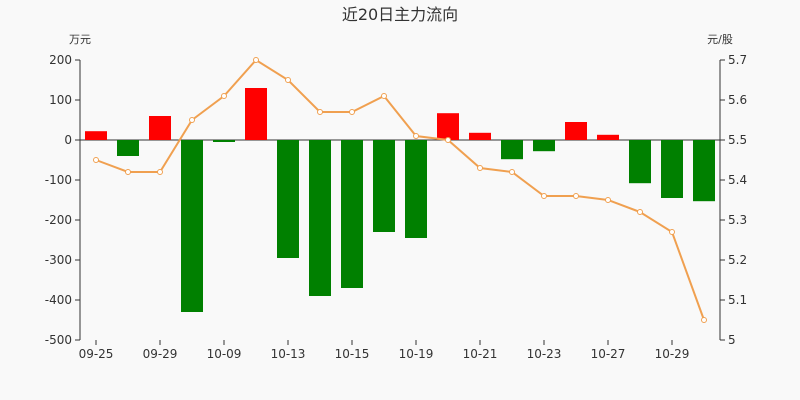 This screenshot has height=400, width=800. Describe the element at coordinates (288, 354) in the screenshot. I see `x-tick-label: 10-13` at that location.